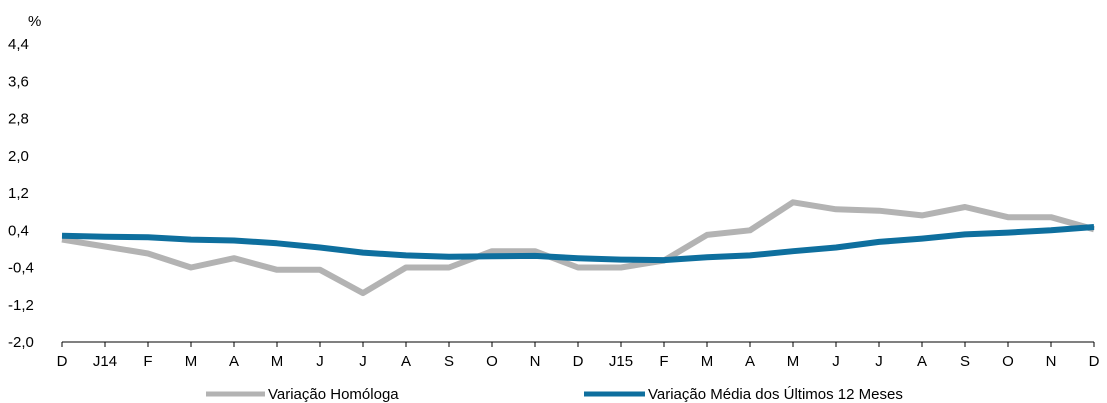  Describe the element at coordinates (621, 361) in the screenshot. I see `x-tick-label: J15` at that location.